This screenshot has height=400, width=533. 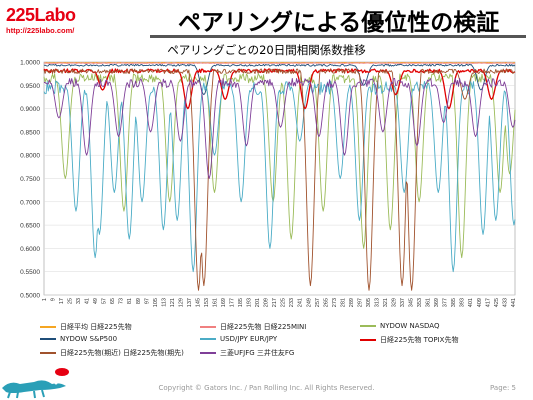 I want to click on x-tick-label: 41, so click(x=88, y=301).